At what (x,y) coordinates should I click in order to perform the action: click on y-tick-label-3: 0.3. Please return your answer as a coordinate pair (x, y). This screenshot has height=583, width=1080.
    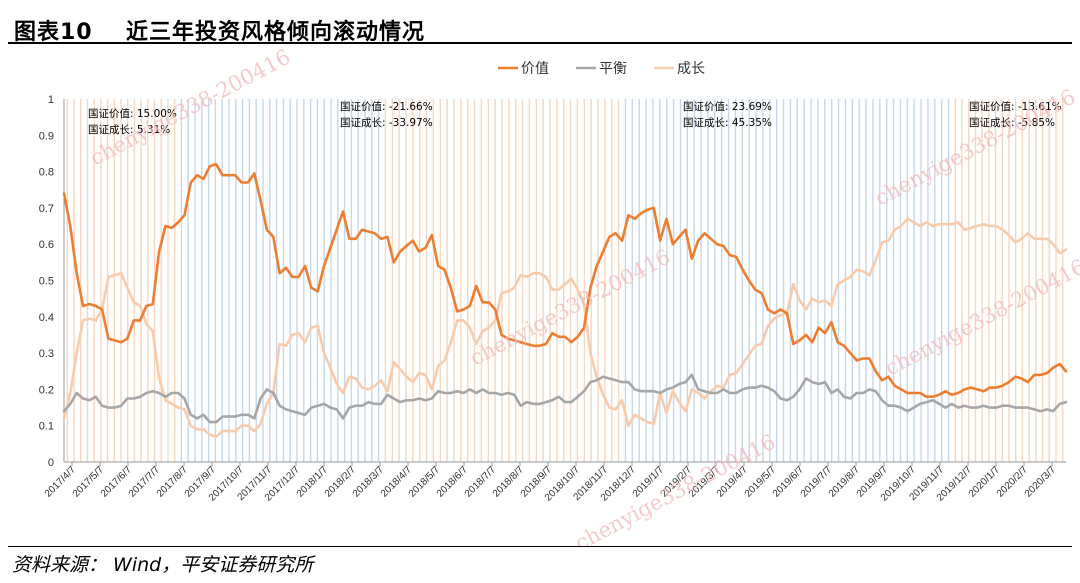
    Looking at the image, I should click on (46, 354).